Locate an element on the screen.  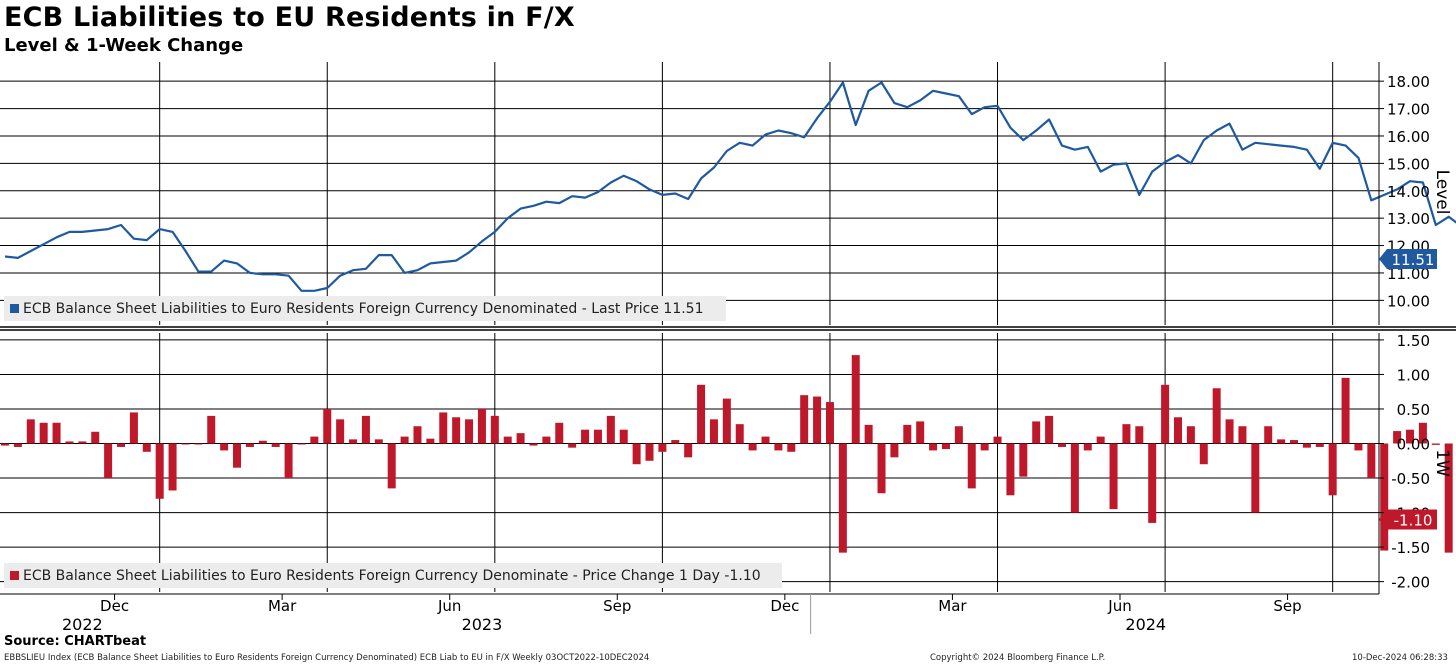
bottom-legend-background is located at coordinates (393, 575).